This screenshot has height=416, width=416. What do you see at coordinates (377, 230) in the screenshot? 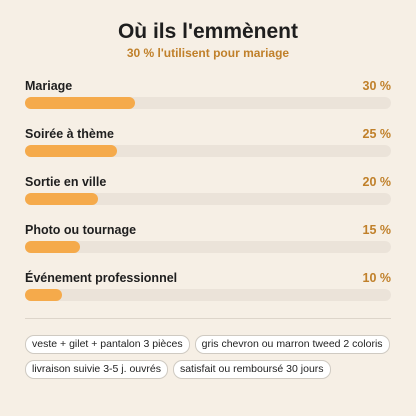
I see `value-label: 15 %` at bounding box center [377, 230].